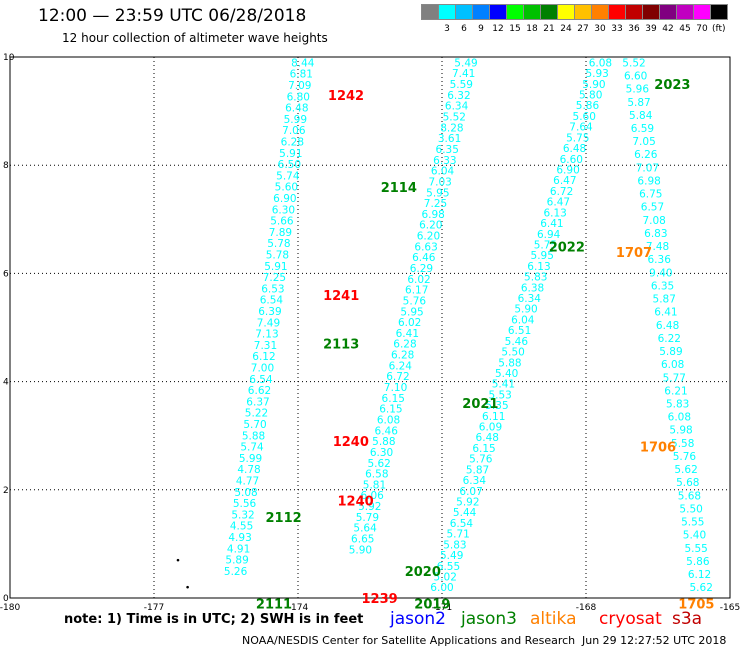  What do you see at coordinates (252, 448) in the screenshot?
I see `wave-height-value: 5.74` at bounding box center [252, 448].